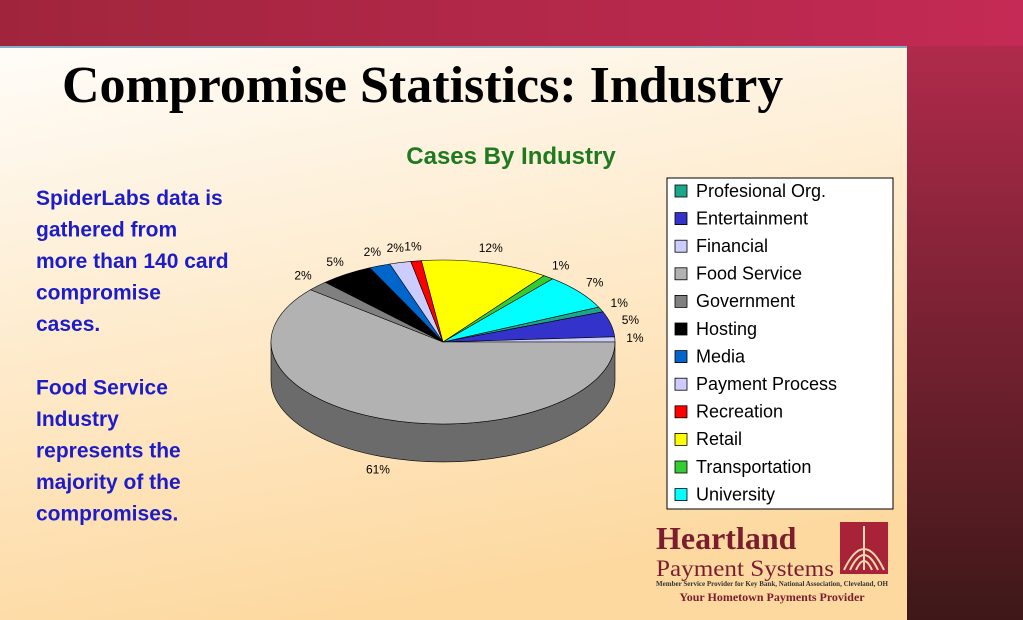 This screenshot has height=620, width=1023. What do you see at coordinates (511, 23) in the screenshot?
I see `top-band` at bounding box center [511, 23].